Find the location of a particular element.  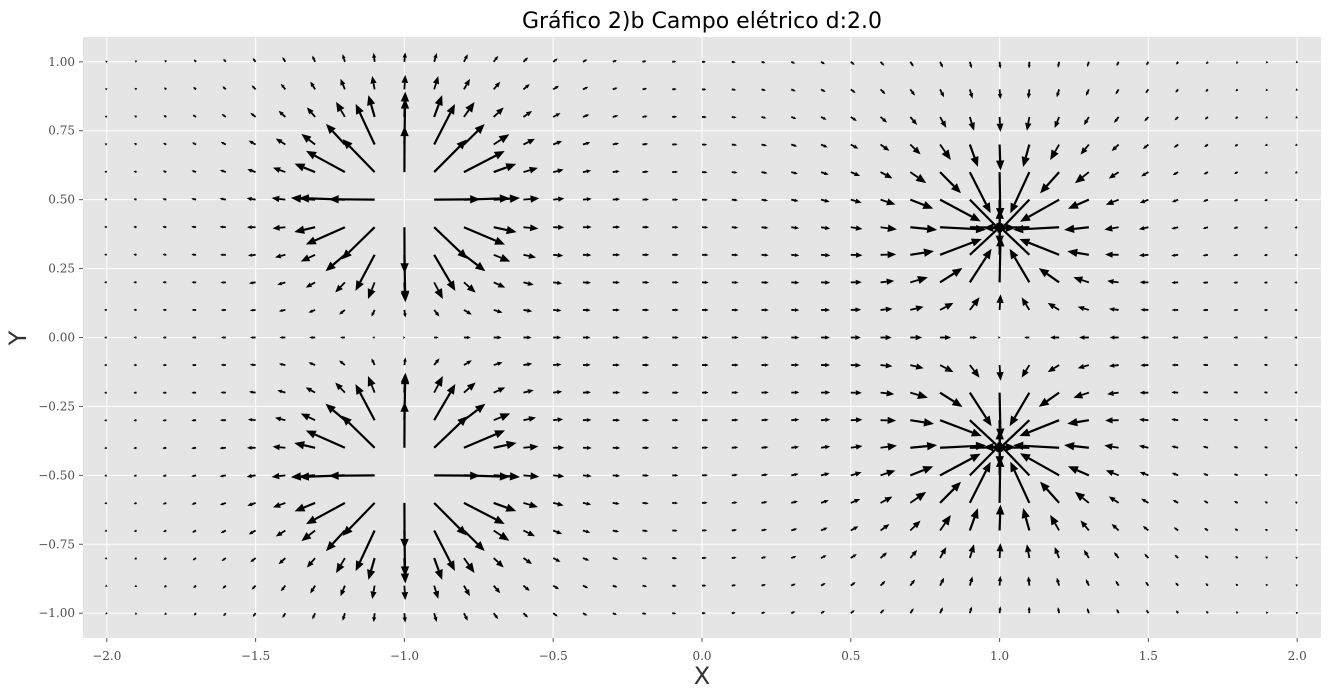

x-tick-label: 1.5 is located at coordinates (1148, 656).